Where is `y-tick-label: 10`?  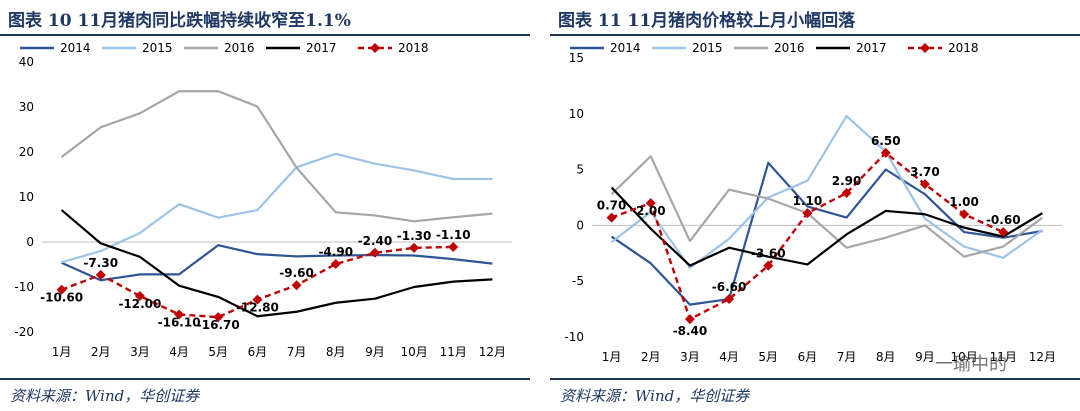 y-tick-label: 10 is located at coordinates (26, 197).